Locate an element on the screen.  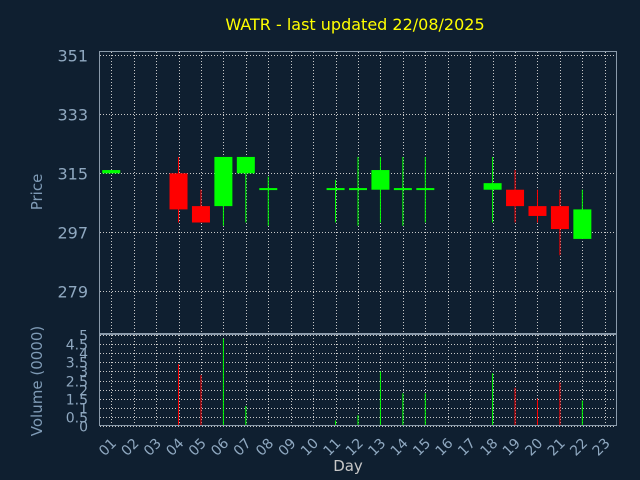
chart-title: WATR - last updated 22/08/2025 is located at coordinates (354, 24).